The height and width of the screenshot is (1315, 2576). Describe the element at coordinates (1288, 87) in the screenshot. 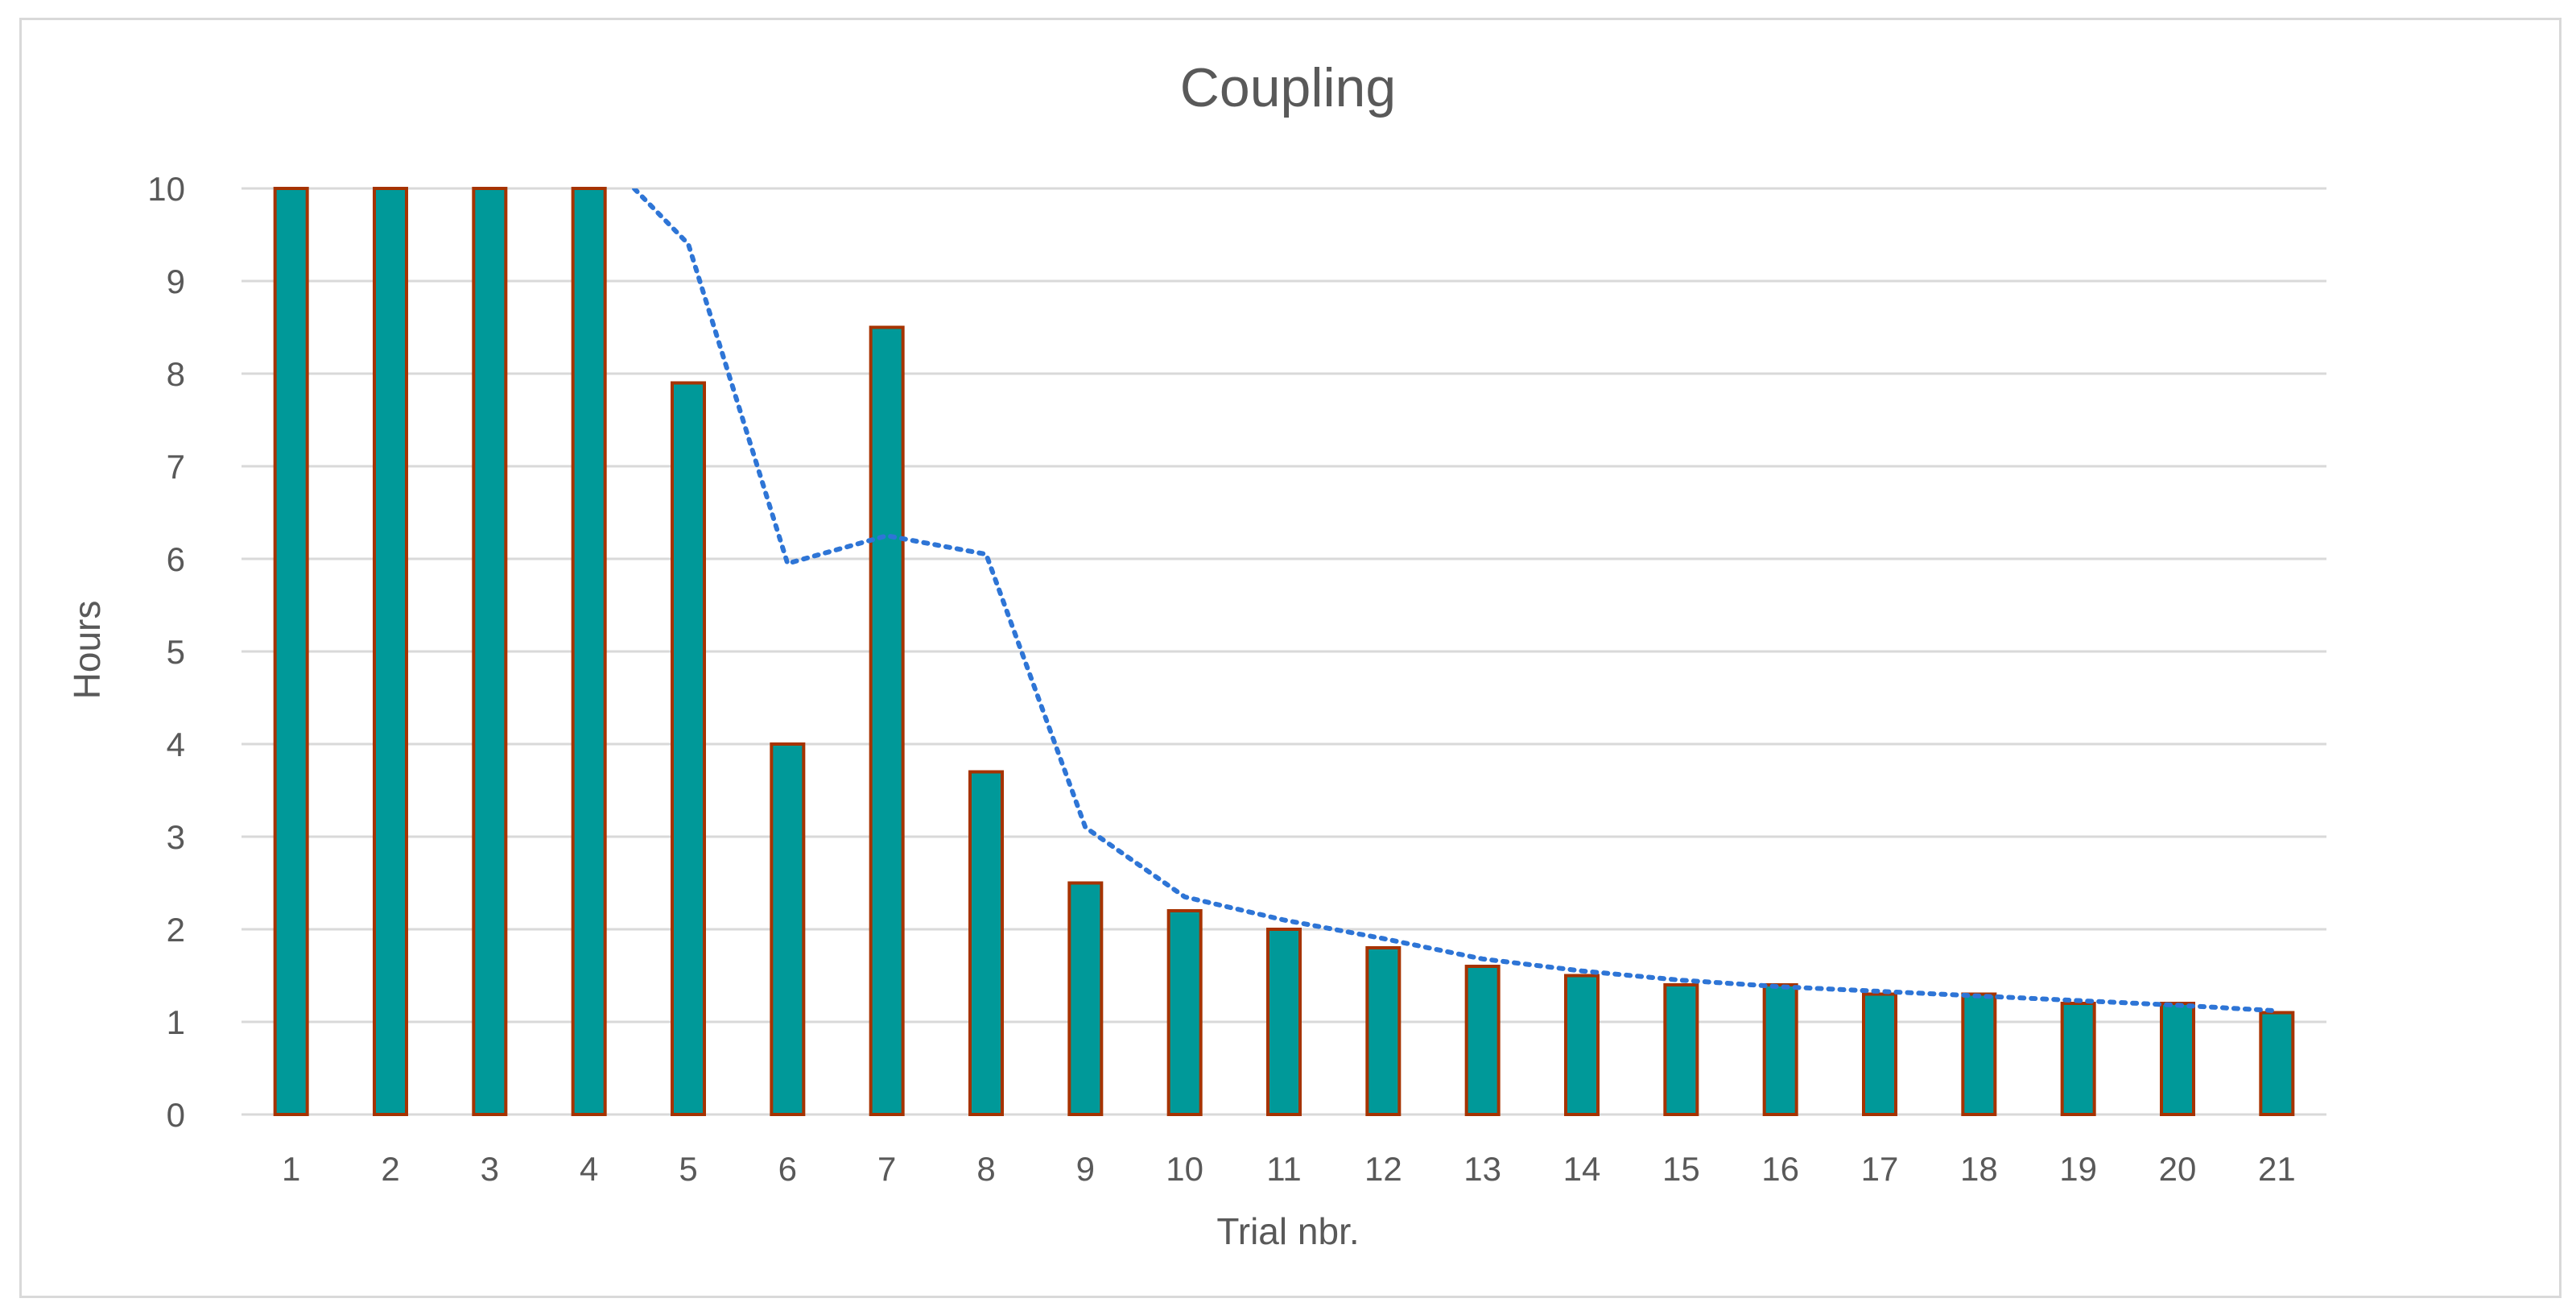

I see `chart-title: Coupling` at that location.